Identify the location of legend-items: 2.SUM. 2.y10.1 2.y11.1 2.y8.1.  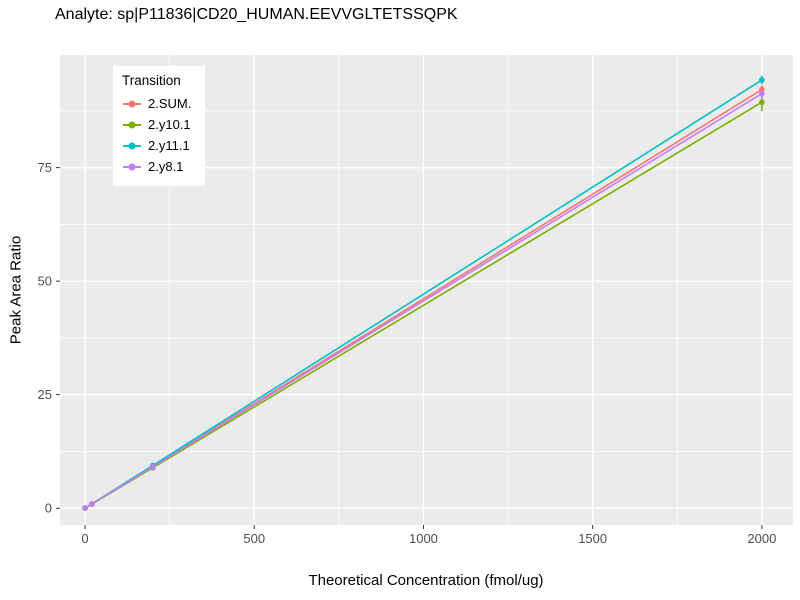
(156, 135).